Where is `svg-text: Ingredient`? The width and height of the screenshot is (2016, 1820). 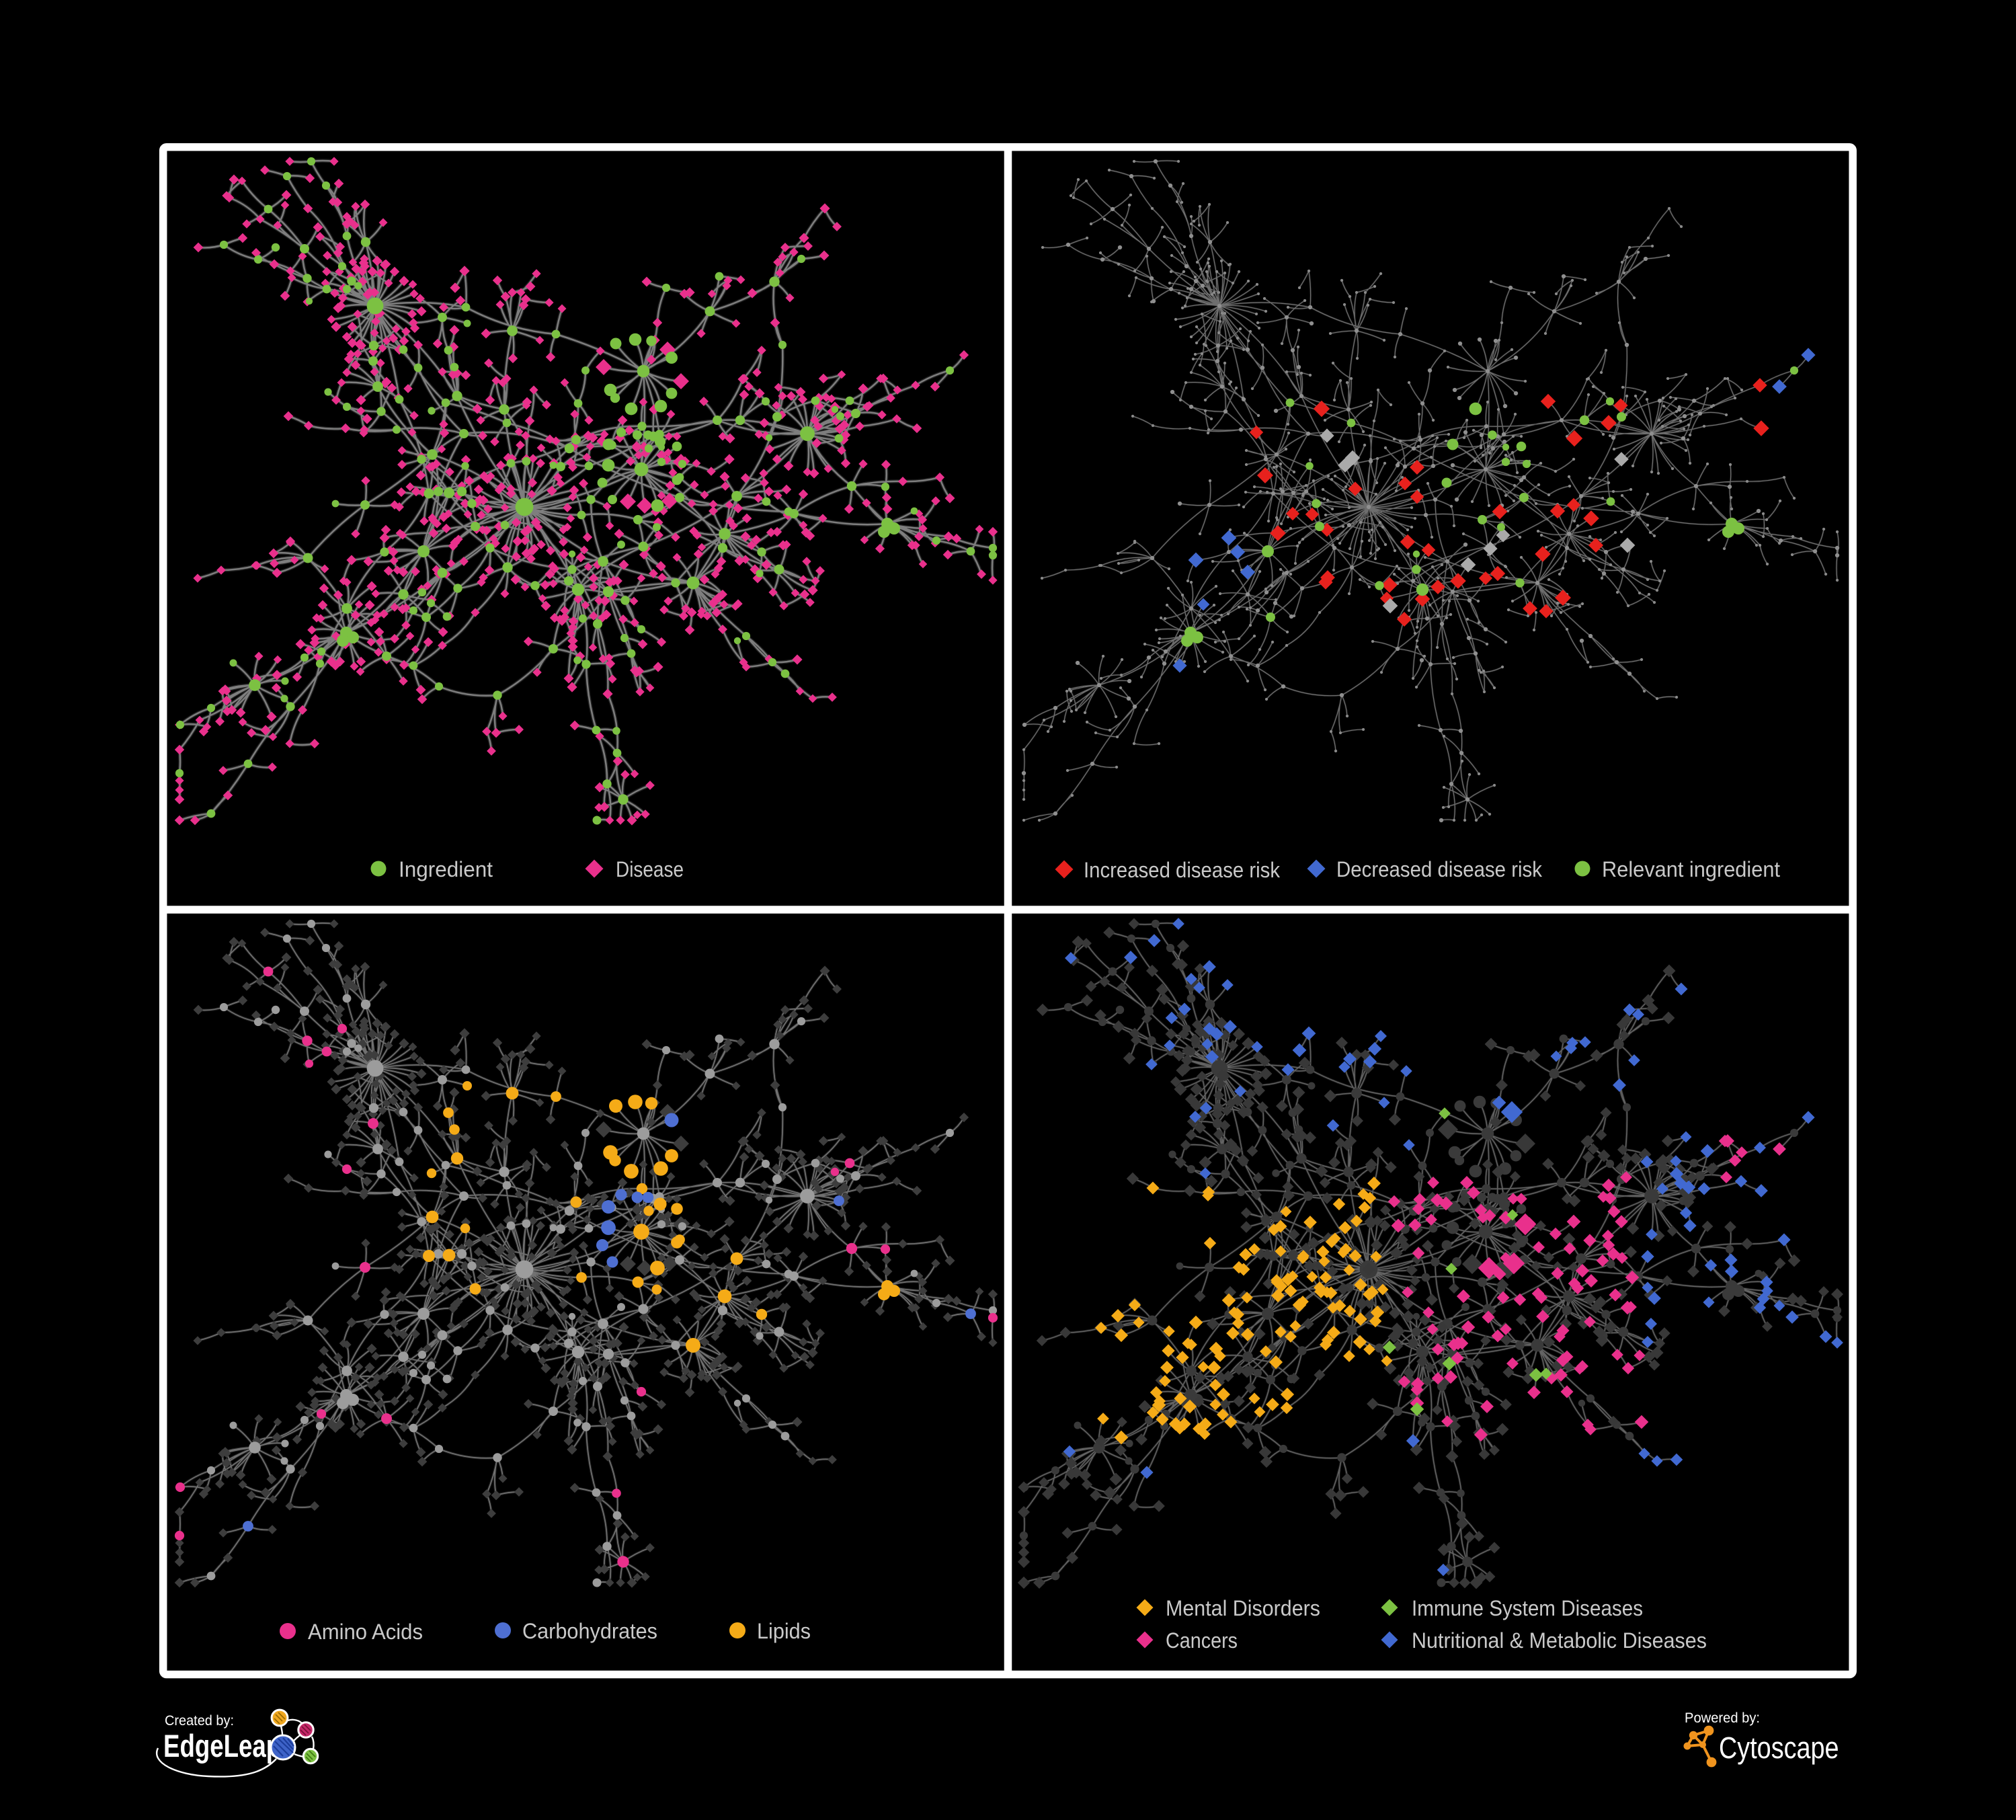
svg-text: Ingredient is located at coordinates (446, 869).